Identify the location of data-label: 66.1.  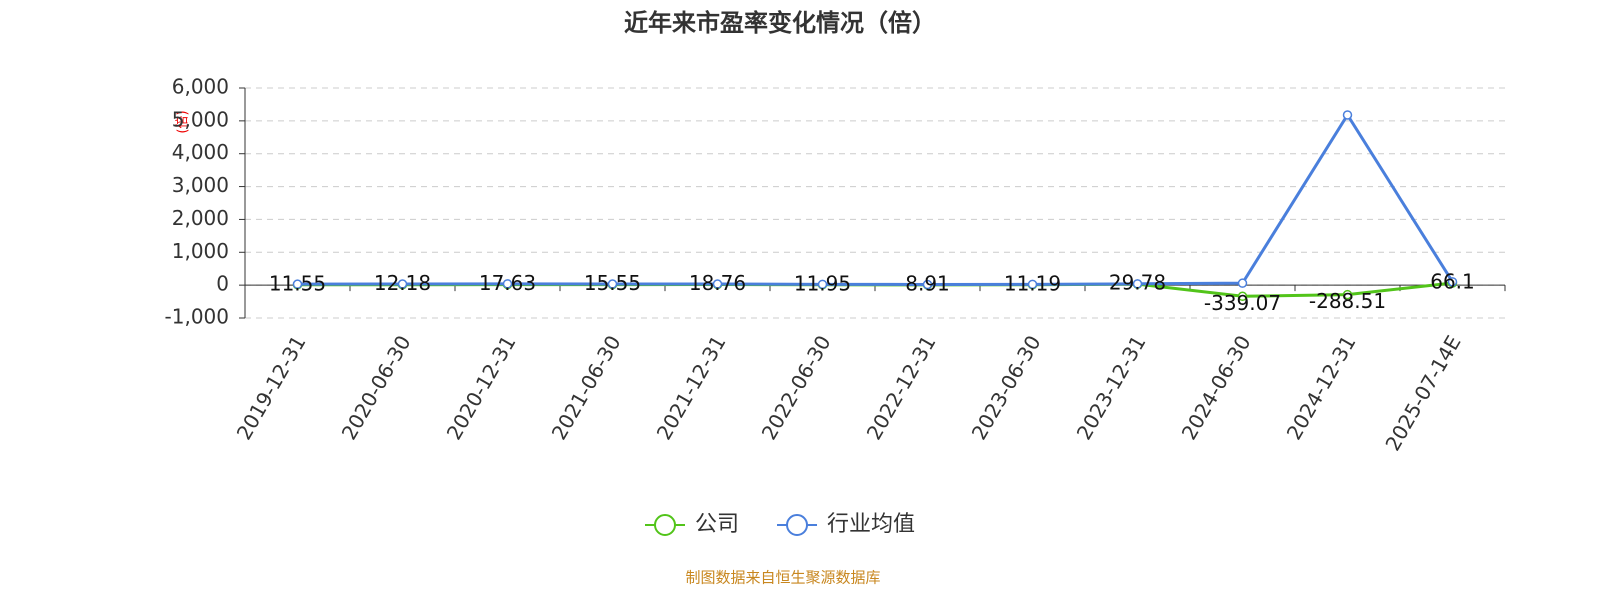
(1452, 281).